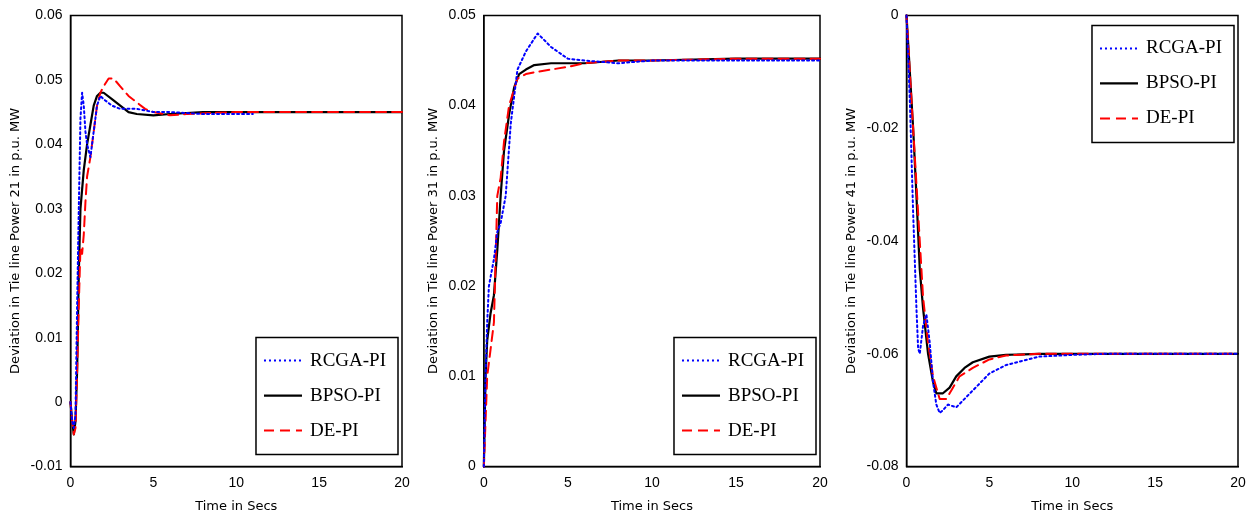  Describe the element at coordinates (161, 260) in the screenshot. I see `line-series` at that location.